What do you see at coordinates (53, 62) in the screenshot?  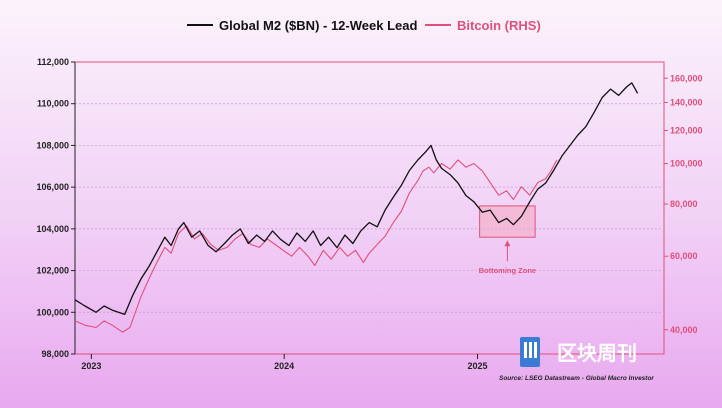 I see `left-tick-label: 112,000` at bounding box center [53, 62].